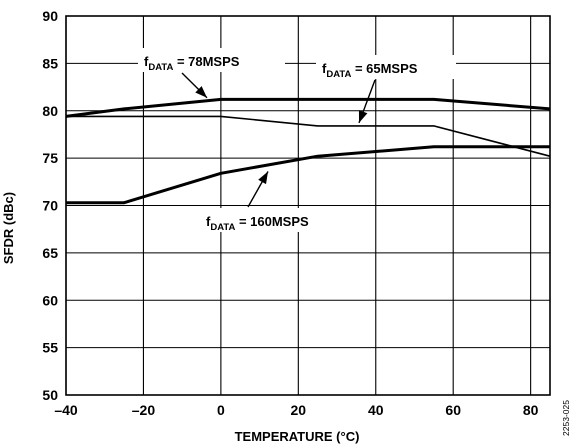 The width and height of the screenshot is (573, 445). I want to click on x-tick-label: 80, so click(531, 410).